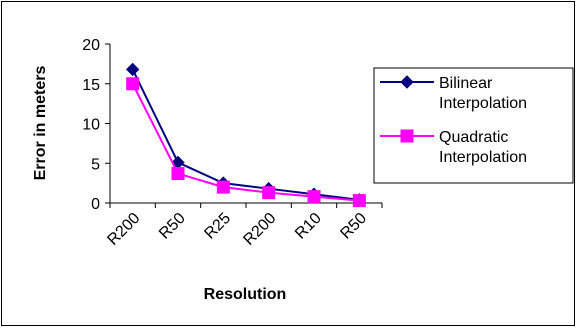 The width and height of the screenshot is (579, 330). I want to click on x-axis-ticks: R200 R50 R25 R200 R10 R50, so click(243, 226).